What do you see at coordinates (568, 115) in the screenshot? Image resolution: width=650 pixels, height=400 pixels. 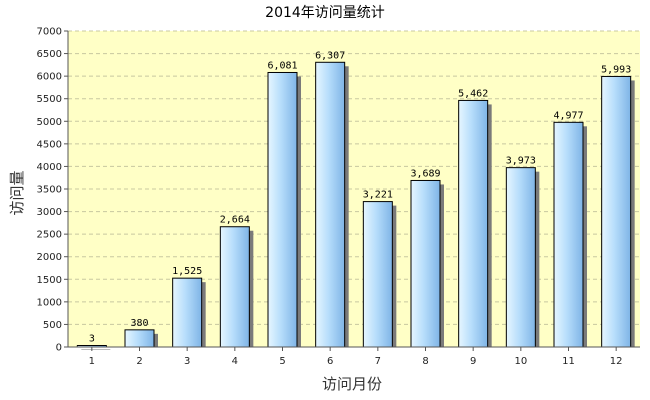 I see `data-label: 4,977` at bounding box center [568, 115].